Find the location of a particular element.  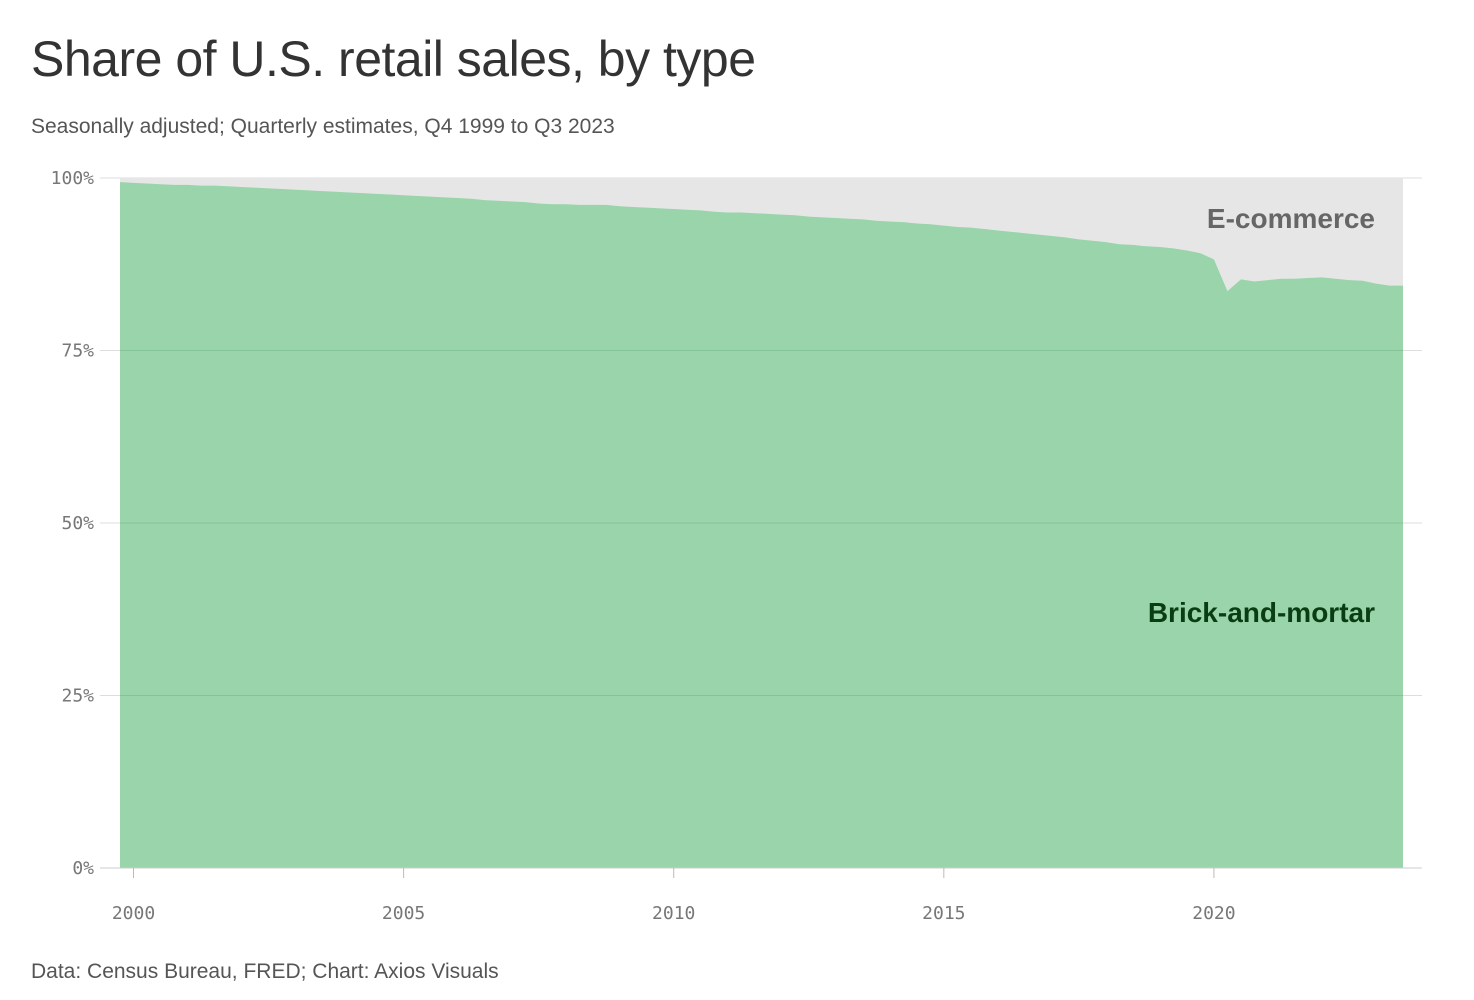

brick-and-mortar-label: Brick-and-mortar is located at coordinates (1261, 612).